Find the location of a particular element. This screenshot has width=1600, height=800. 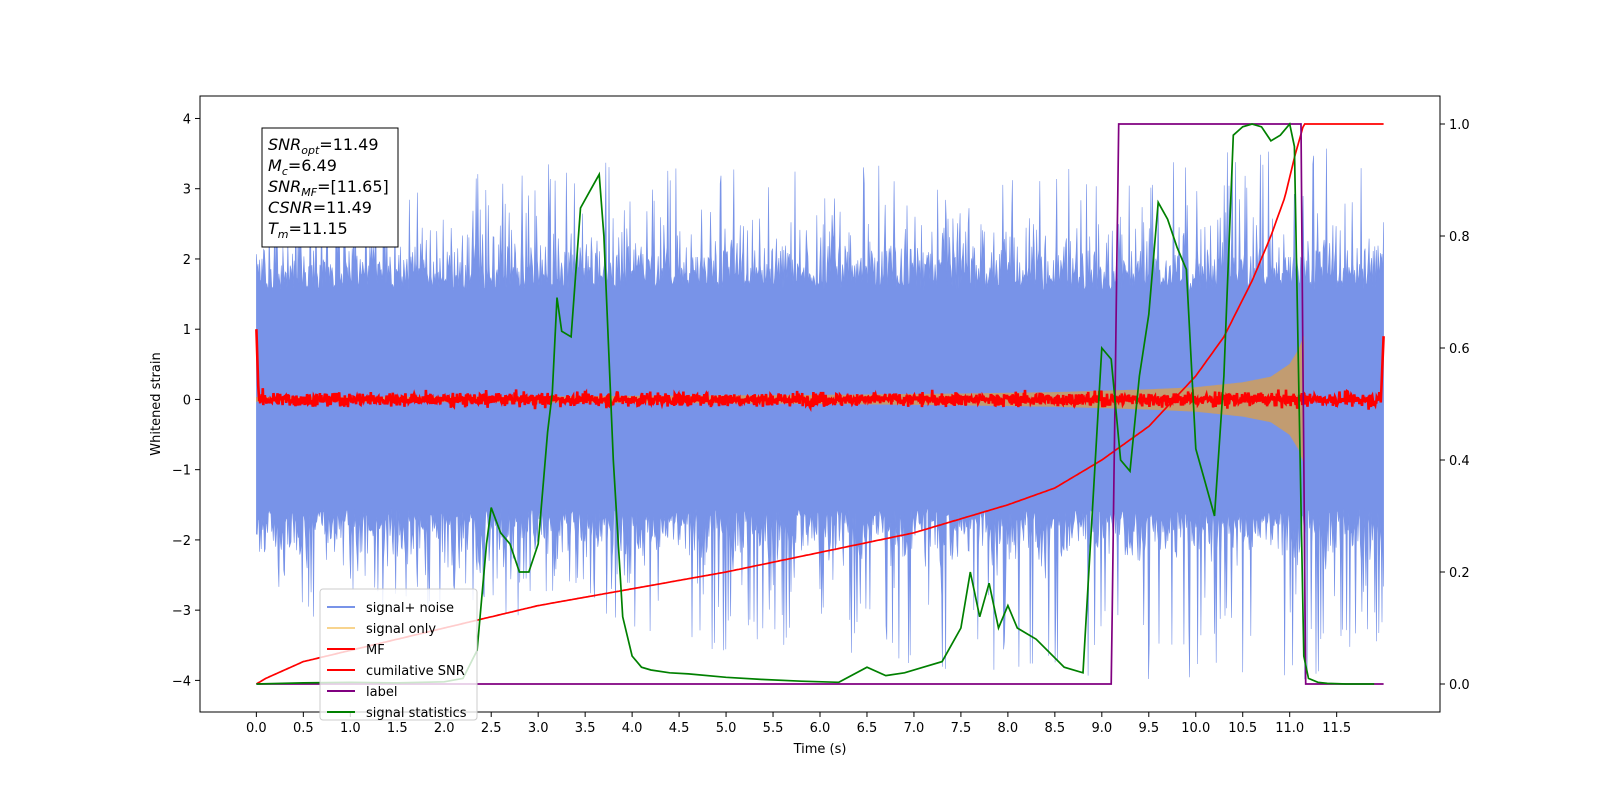

y-right-tick-label: 0.6 is located at coordinates (1459, 349).